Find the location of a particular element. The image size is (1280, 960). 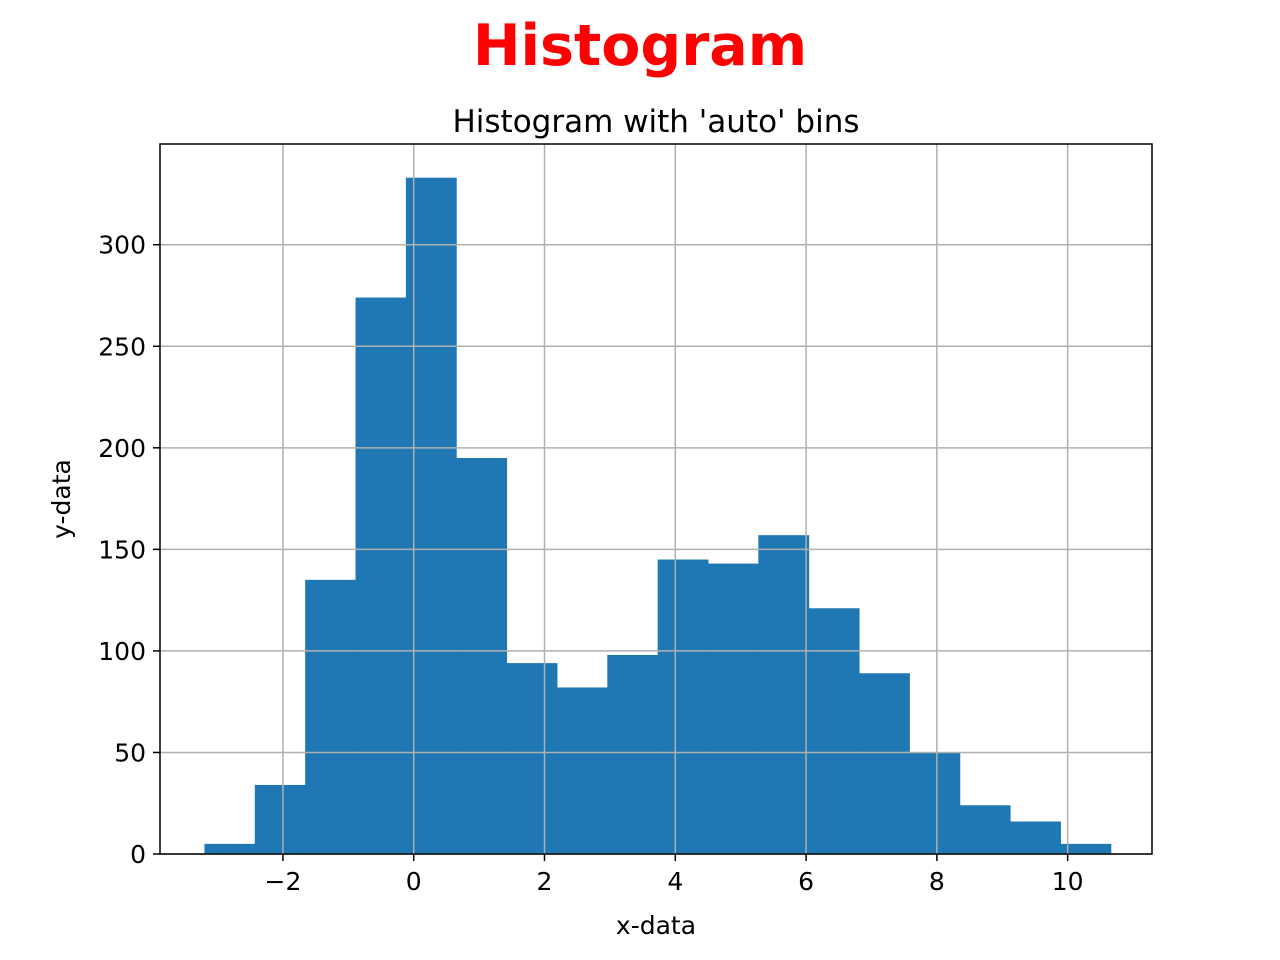

y-axis-ticks: 0 50 100 150 200 250 300 is located at coordinates (129, 550).